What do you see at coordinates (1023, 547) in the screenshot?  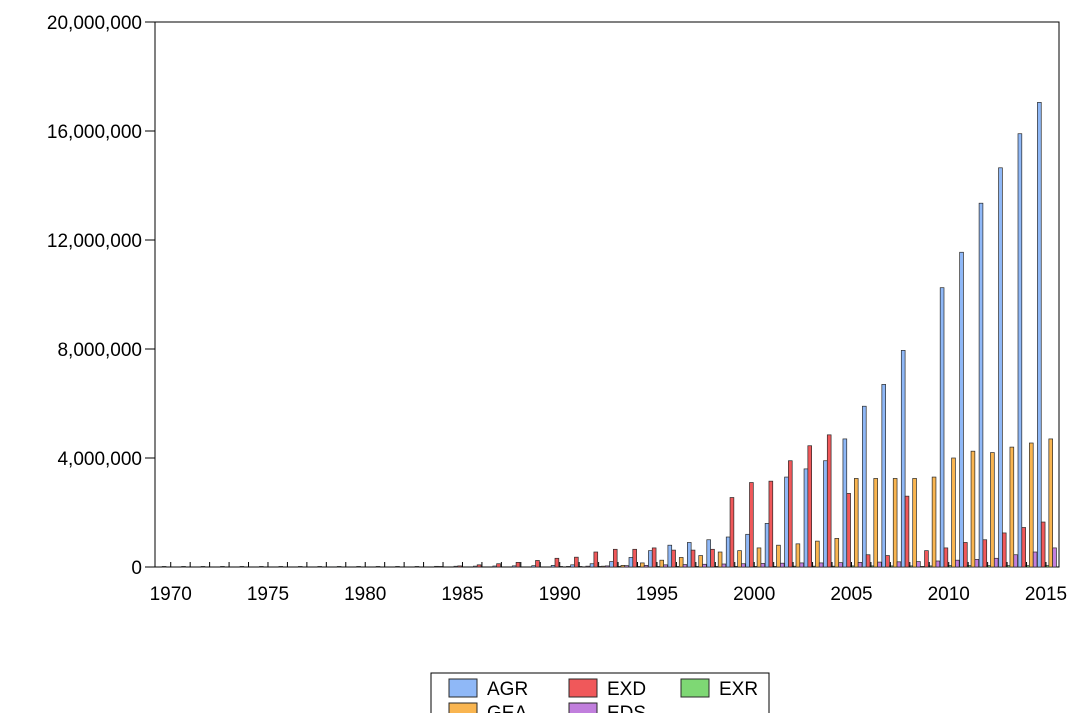 I see `bar-exd-2014` at bounding box center [1023, 547].